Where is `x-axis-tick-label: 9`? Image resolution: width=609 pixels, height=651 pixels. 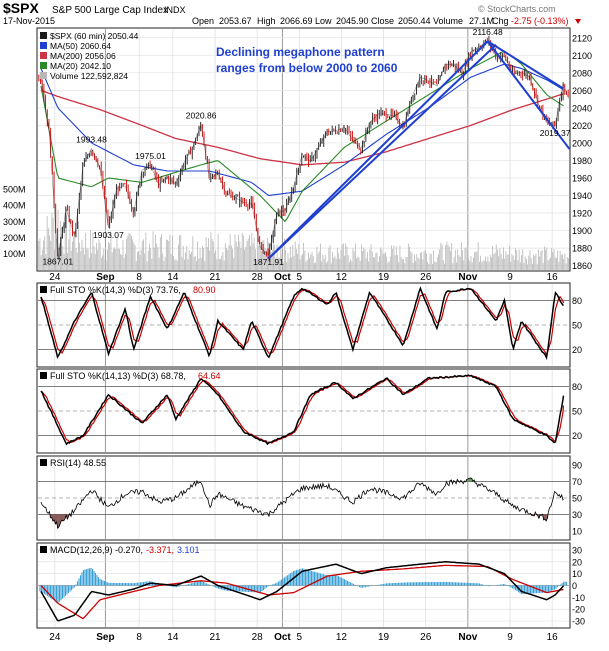
x-axis-tick-label: 9 is located at coordinates (510, 277).